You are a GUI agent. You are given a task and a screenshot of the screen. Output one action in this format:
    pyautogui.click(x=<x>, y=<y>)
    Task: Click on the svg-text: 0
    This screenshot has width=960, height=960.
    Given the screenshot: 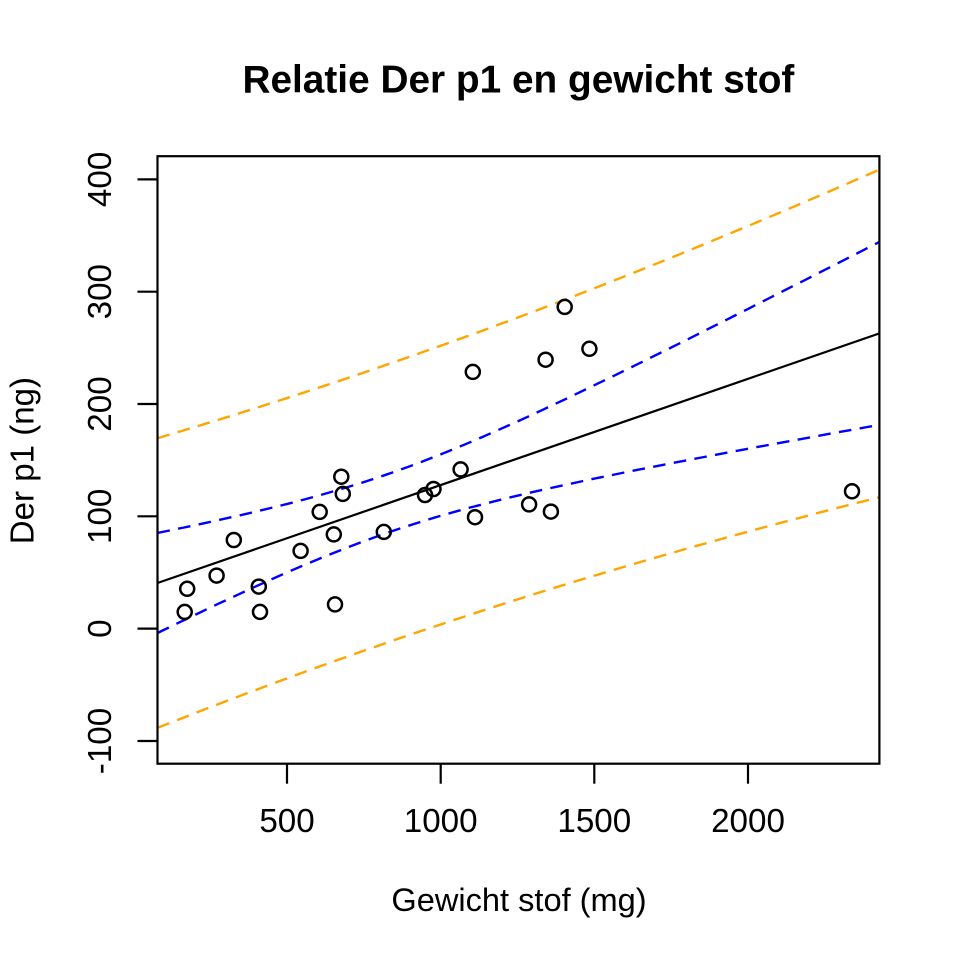 What is the action you would take?
    pyautogui.click(x=100, y=628)
    